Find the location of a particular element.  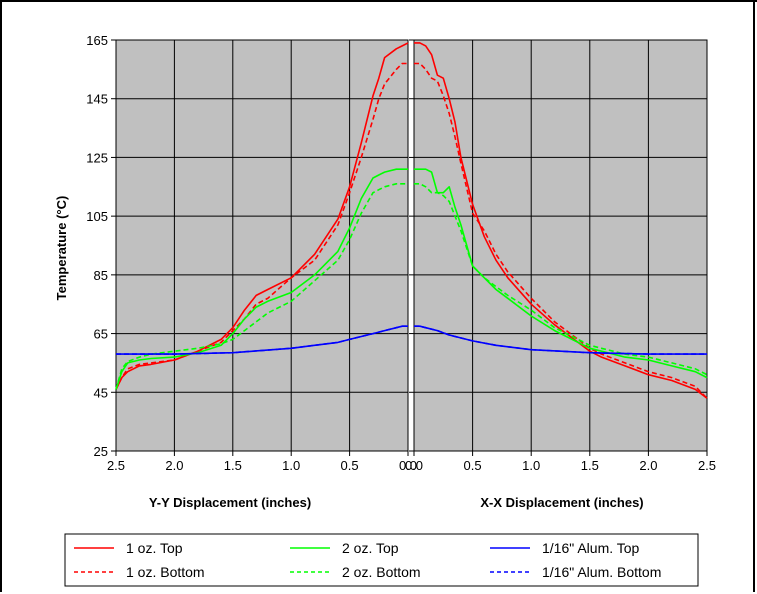

legend-label: 1 oz. Top is located at coordinates (154, 548).